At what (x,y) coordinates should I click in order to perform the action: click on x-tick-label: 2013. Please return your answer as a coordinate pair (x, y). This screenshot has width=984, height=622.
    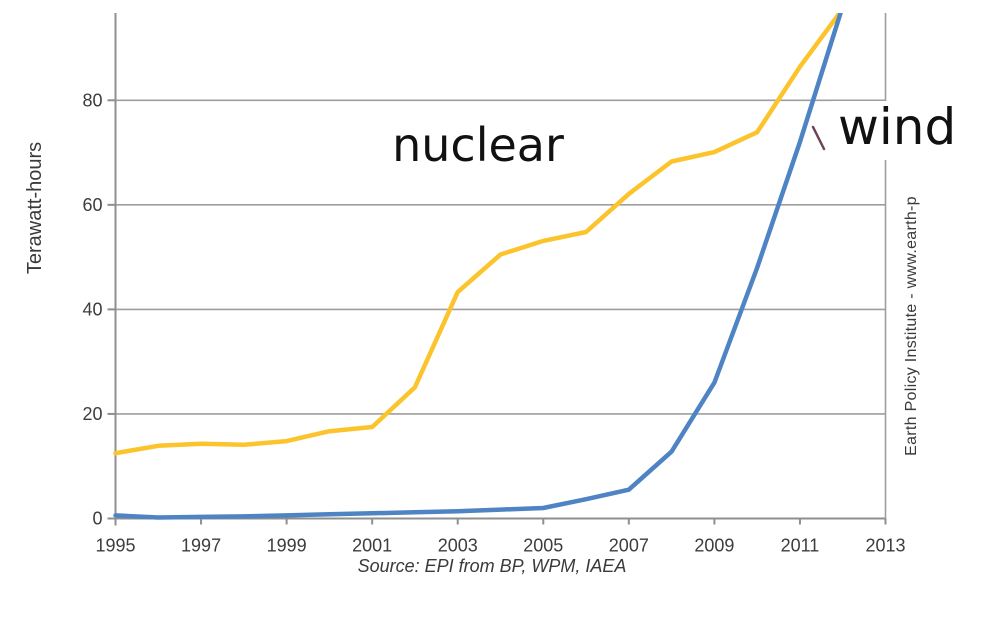
    Looking at the image, I should click on (885, 546).